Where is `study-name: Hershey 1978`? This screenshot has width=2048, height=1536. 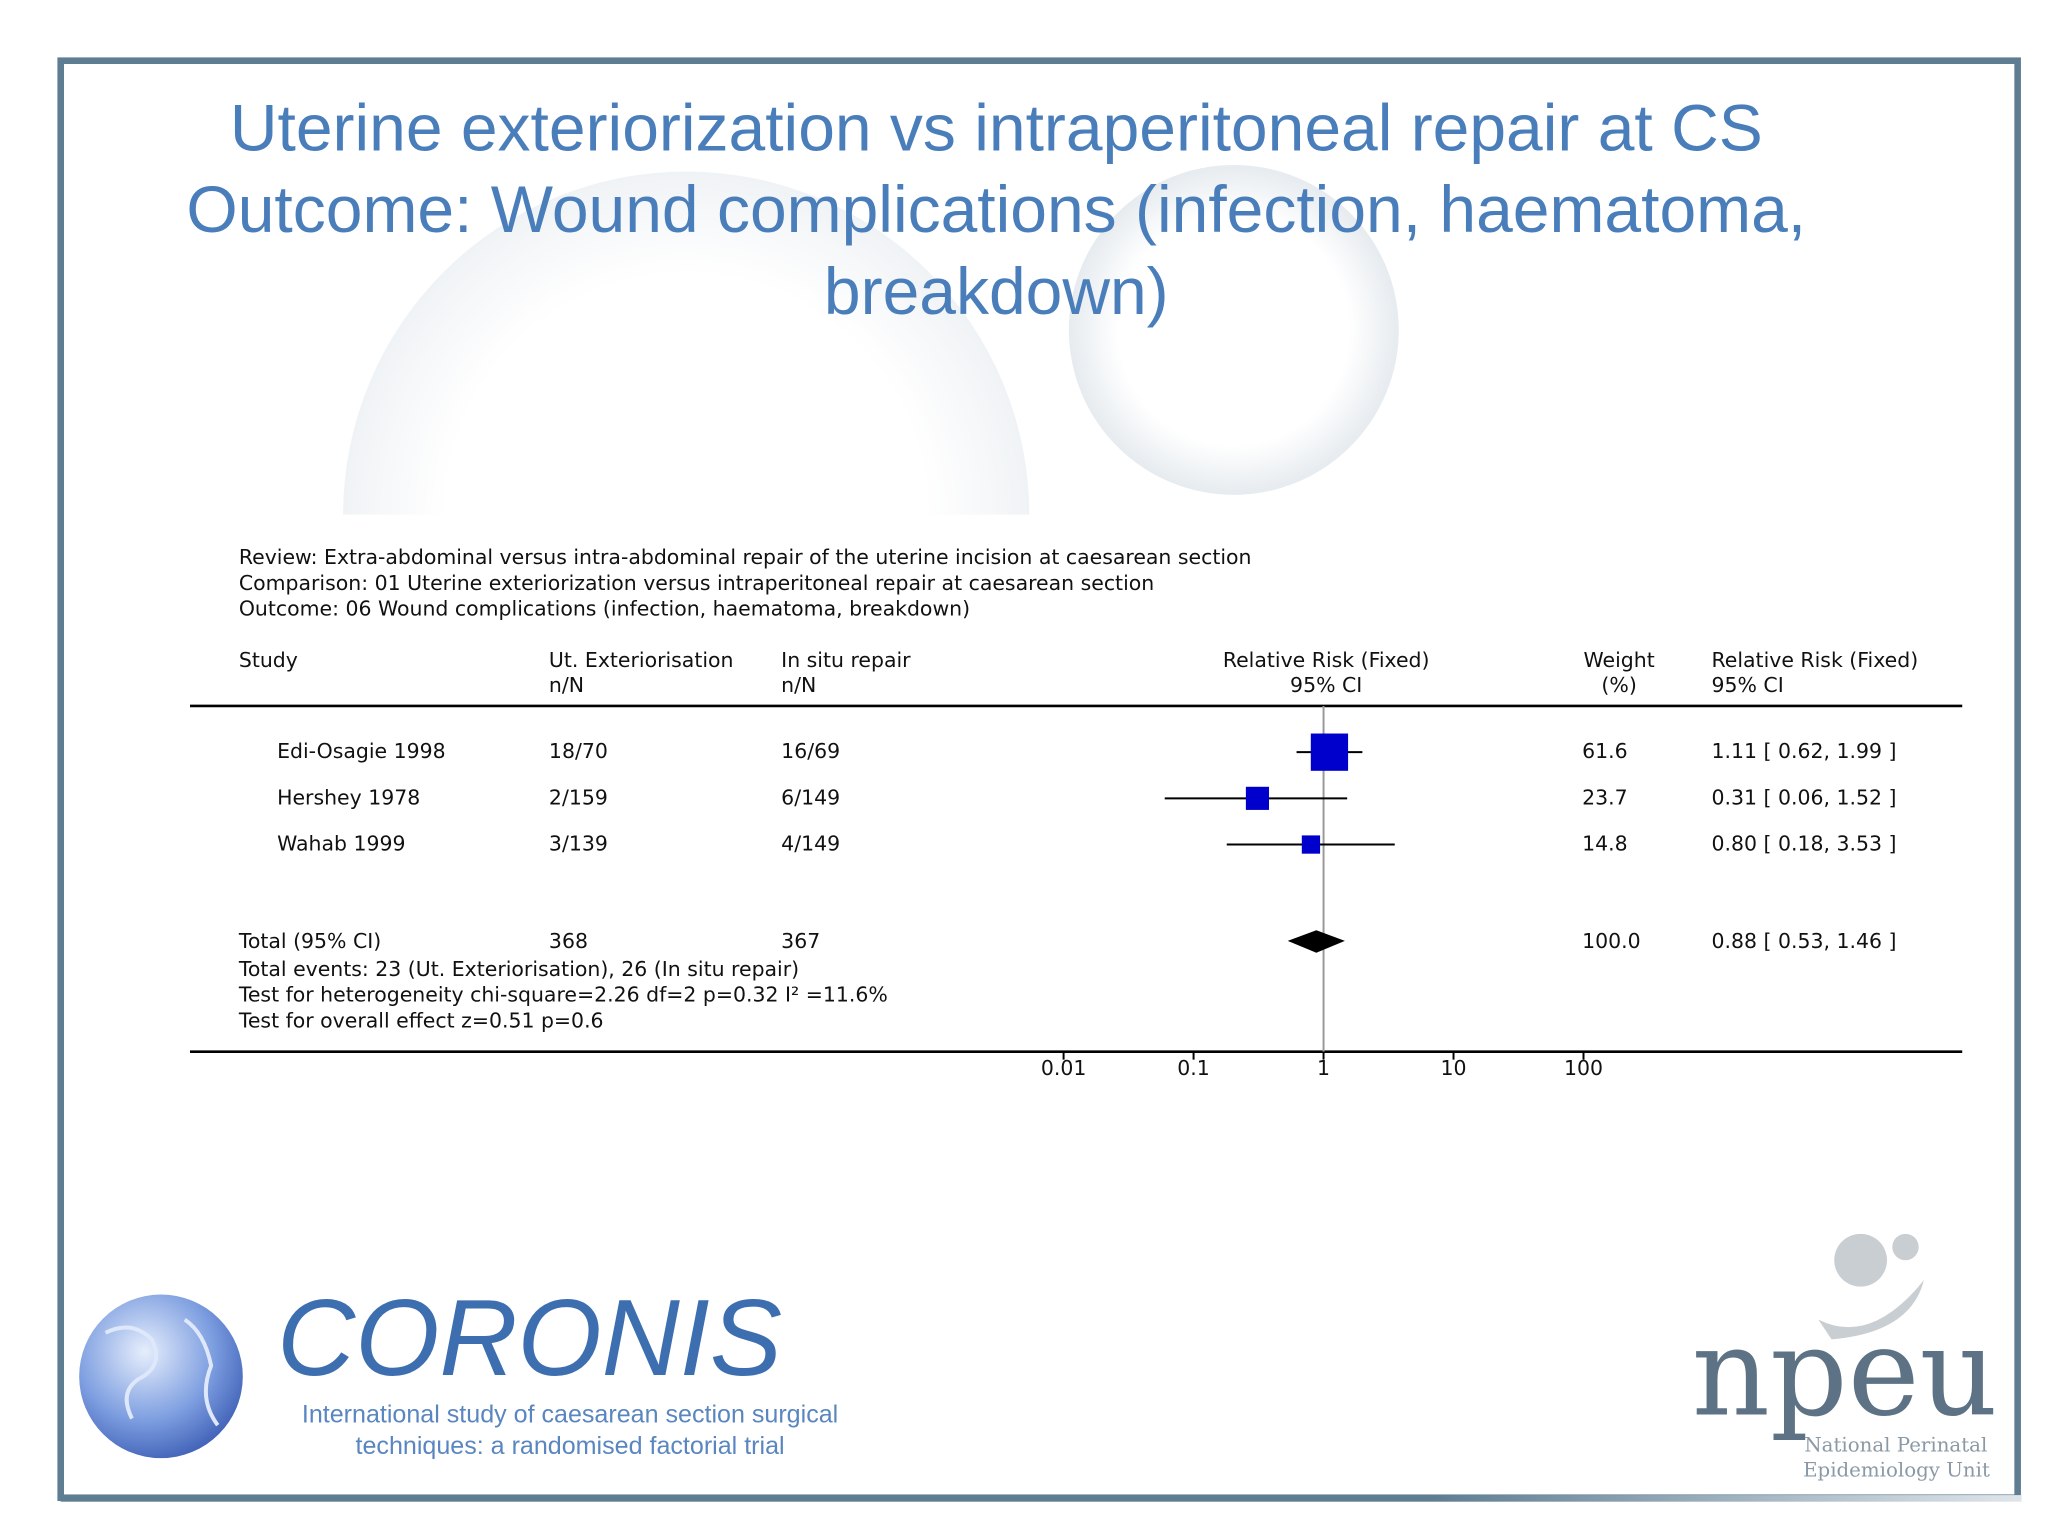 study-name: Hershey 1978 is located at coordinates (348, 797).